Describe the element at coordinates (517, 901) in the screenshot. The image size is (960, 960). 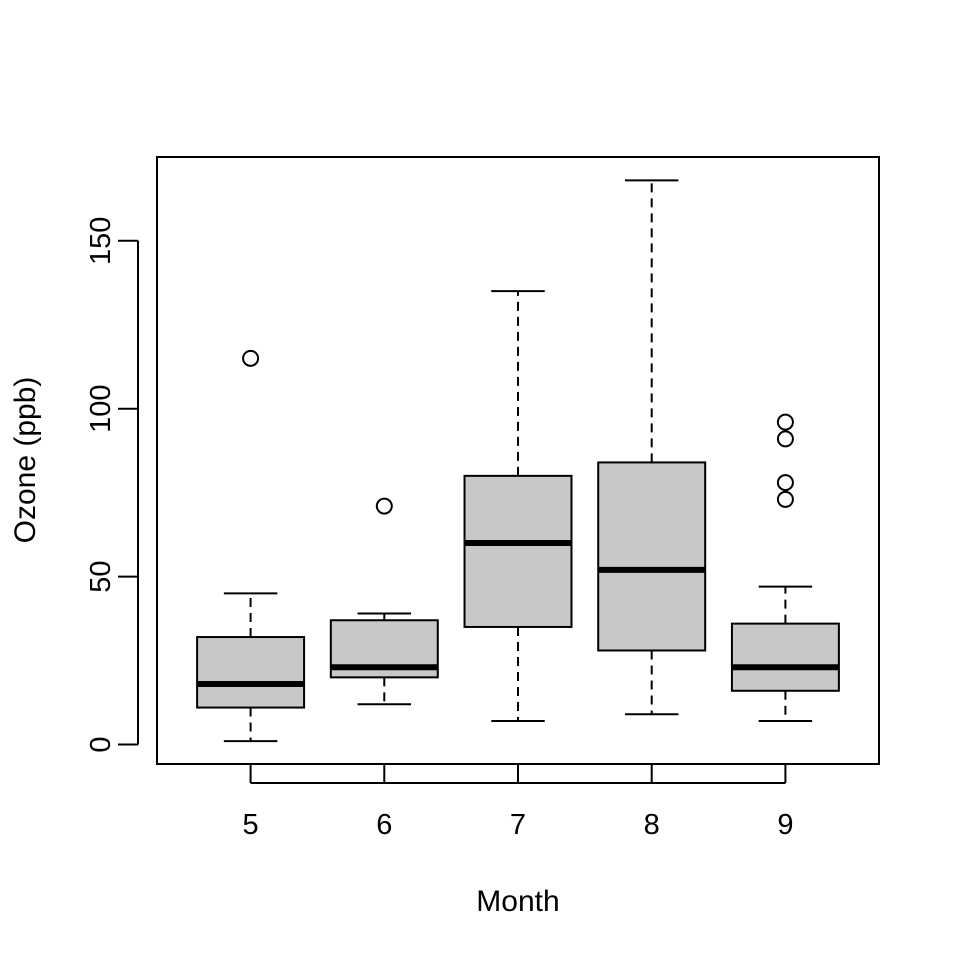
I see `x-axis-title: Month` at that location.